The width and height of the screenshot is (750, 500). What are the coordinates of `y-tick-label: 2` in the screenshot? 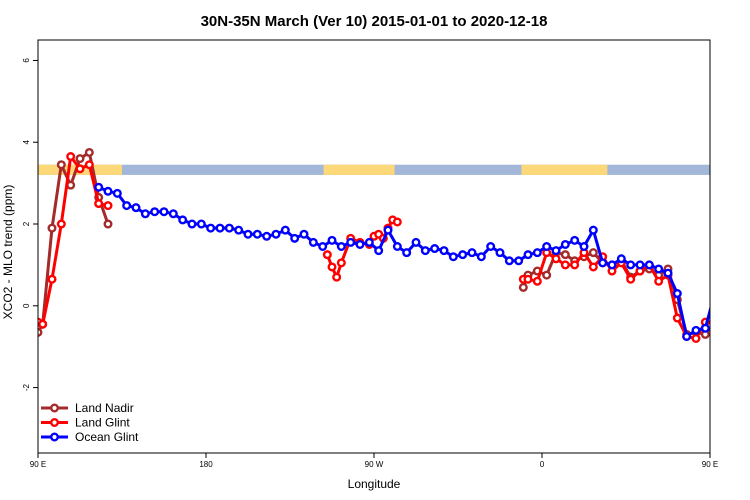 It's located at (26, 223).